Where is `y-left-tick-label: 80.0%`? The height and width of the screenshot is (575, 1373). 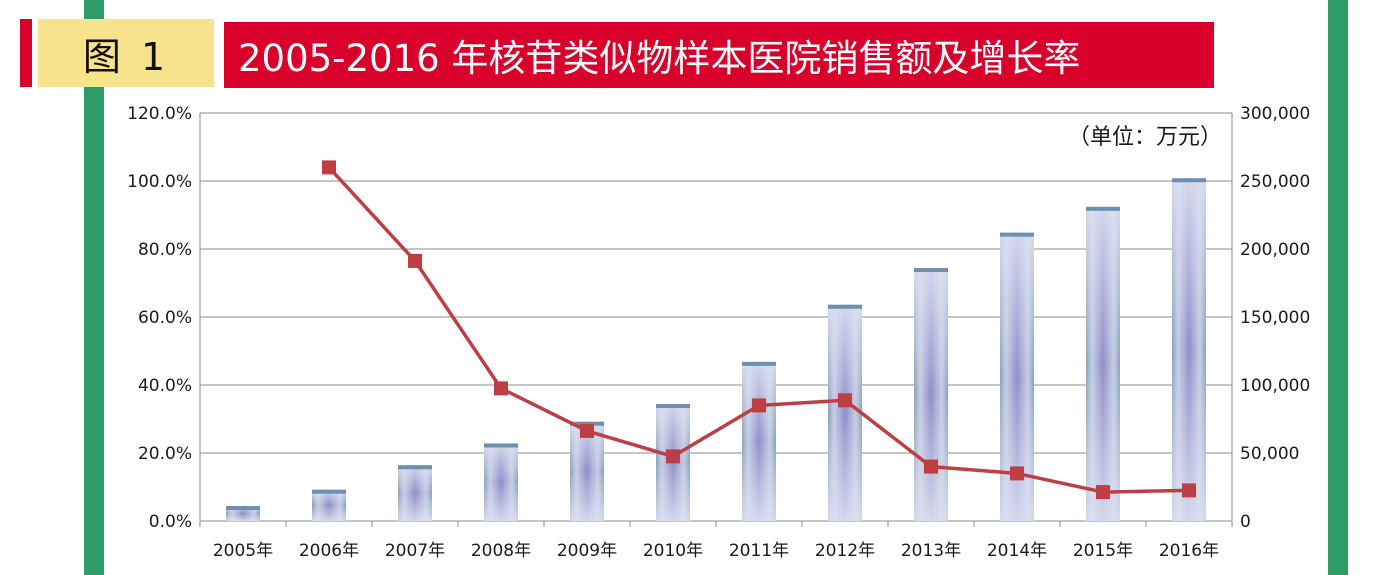 y-left-tick-label: 80.0% is located at coordinates (165, 250).